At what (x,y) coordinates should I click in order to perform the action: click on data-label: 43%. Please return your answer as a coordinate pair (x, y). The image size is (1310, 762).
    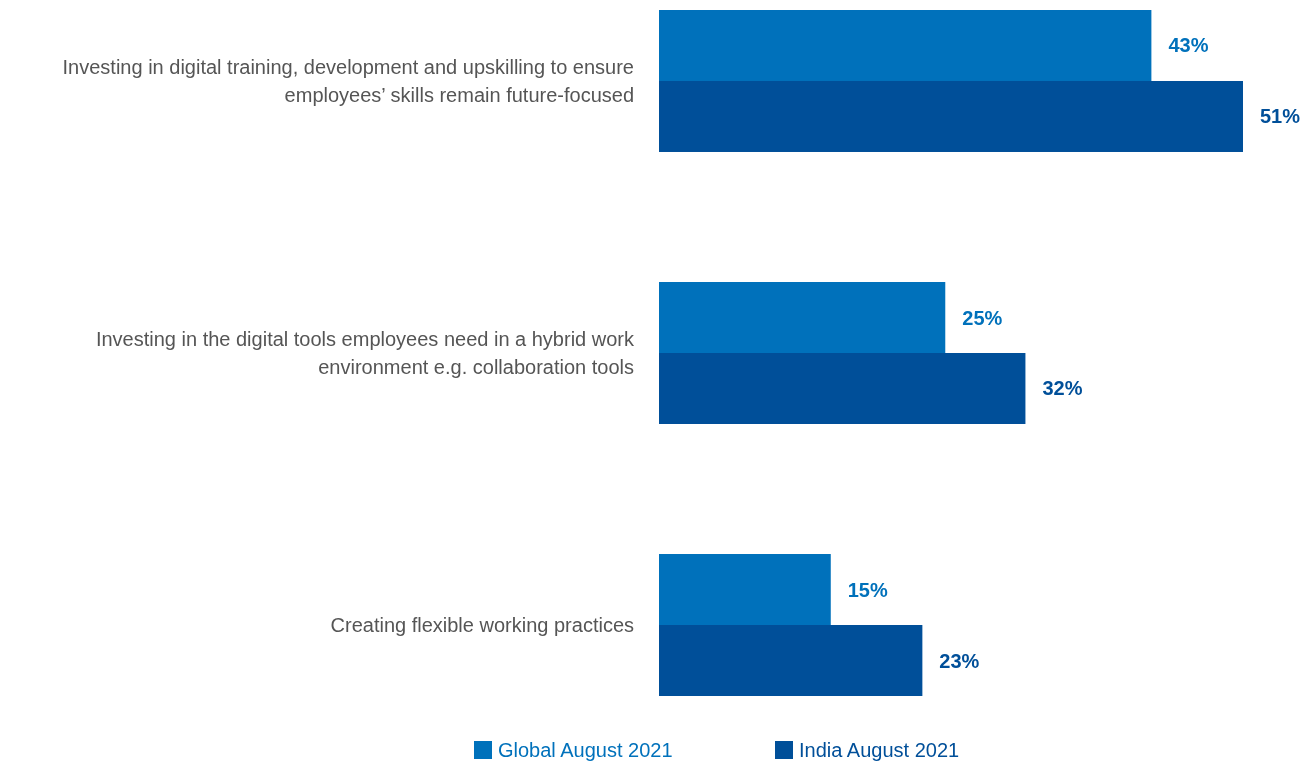
    Looking at the image, I should click on (1188, 45).